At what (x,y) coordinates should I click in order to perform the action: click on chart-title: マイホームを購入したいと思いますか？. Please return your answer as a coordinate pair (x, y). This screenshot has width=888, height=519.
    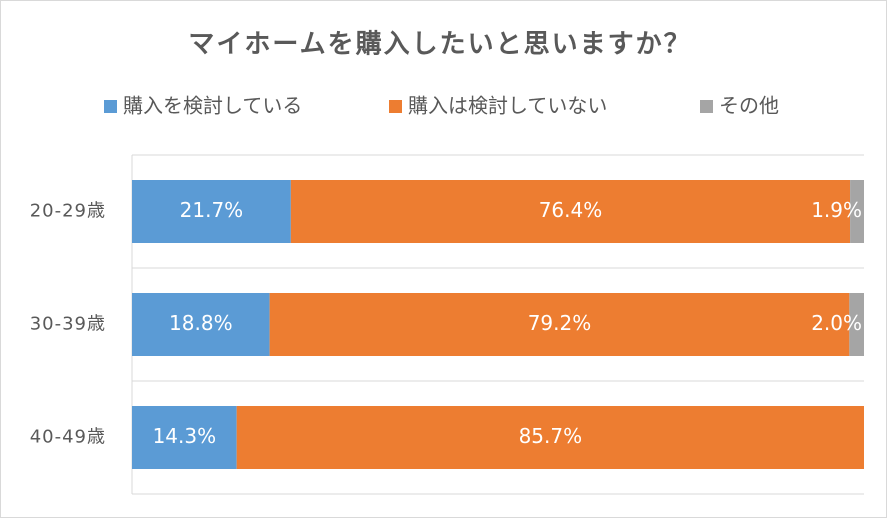
    Looking at the image, I should click on (439, 45).